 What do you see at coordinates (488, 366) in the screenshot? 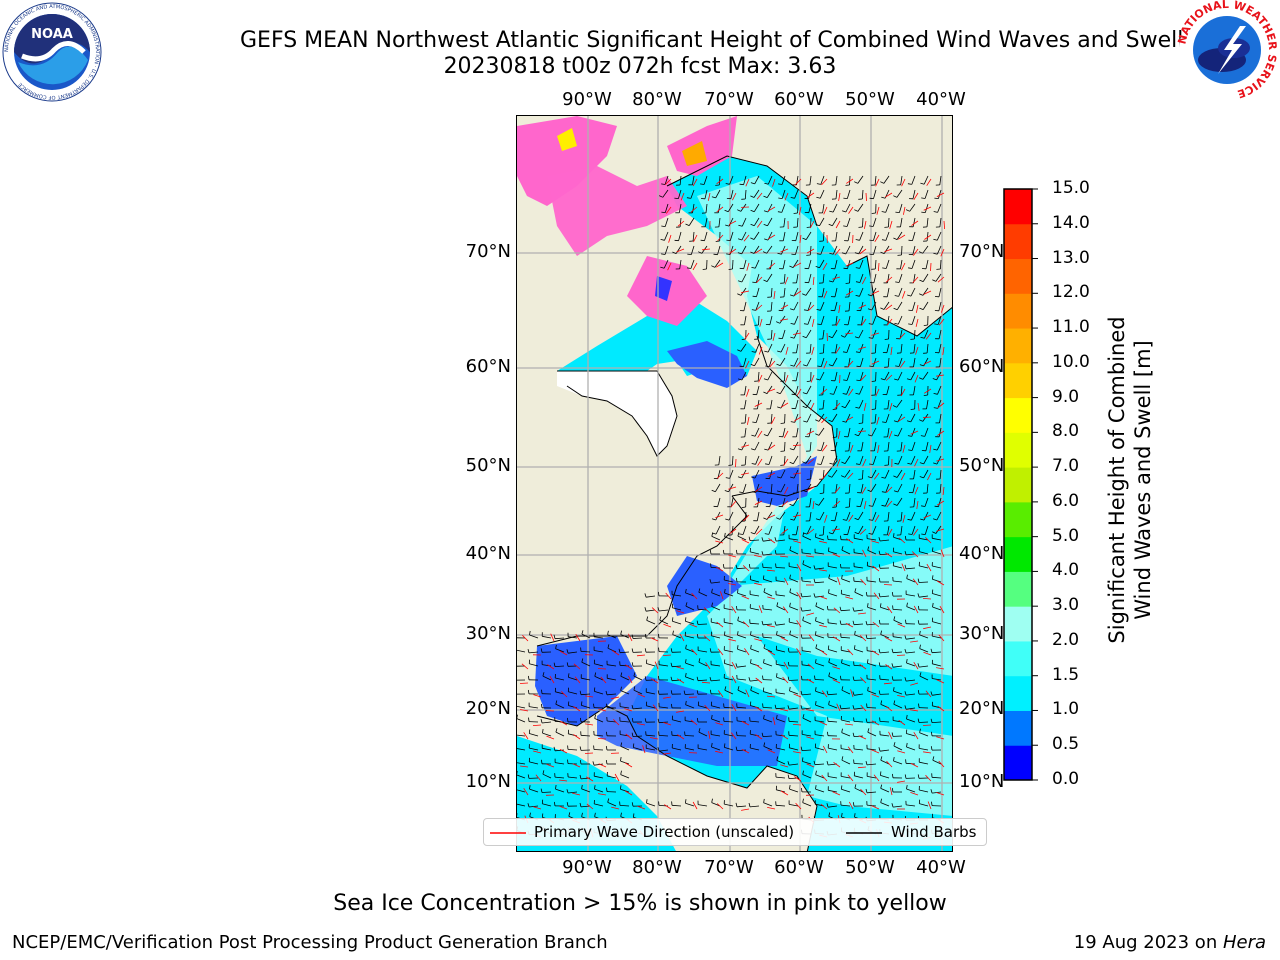
I see `lat-tick-left: 60°N` at bounding box center [488, 366].